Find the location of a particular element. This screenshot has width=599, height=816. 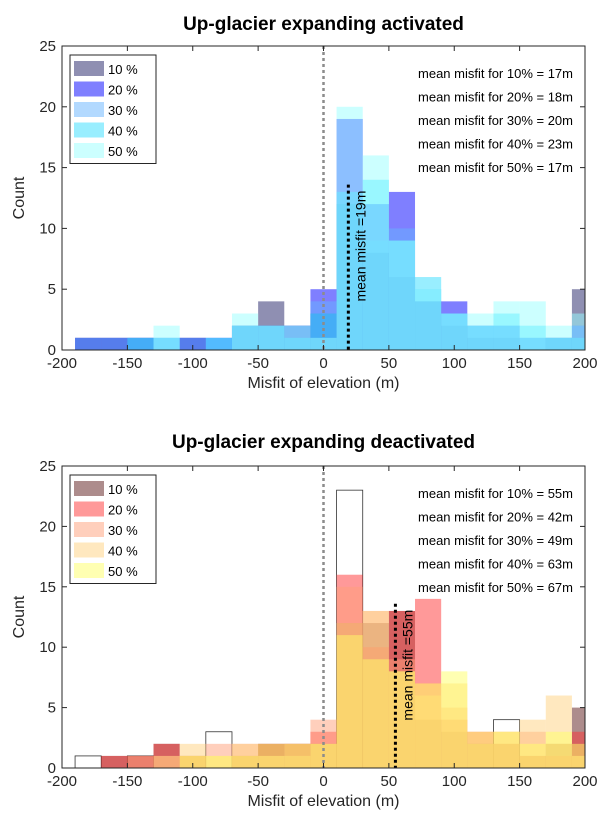

annotation: mean misfit for 30% = 49m is located at coordinates (495, 540).